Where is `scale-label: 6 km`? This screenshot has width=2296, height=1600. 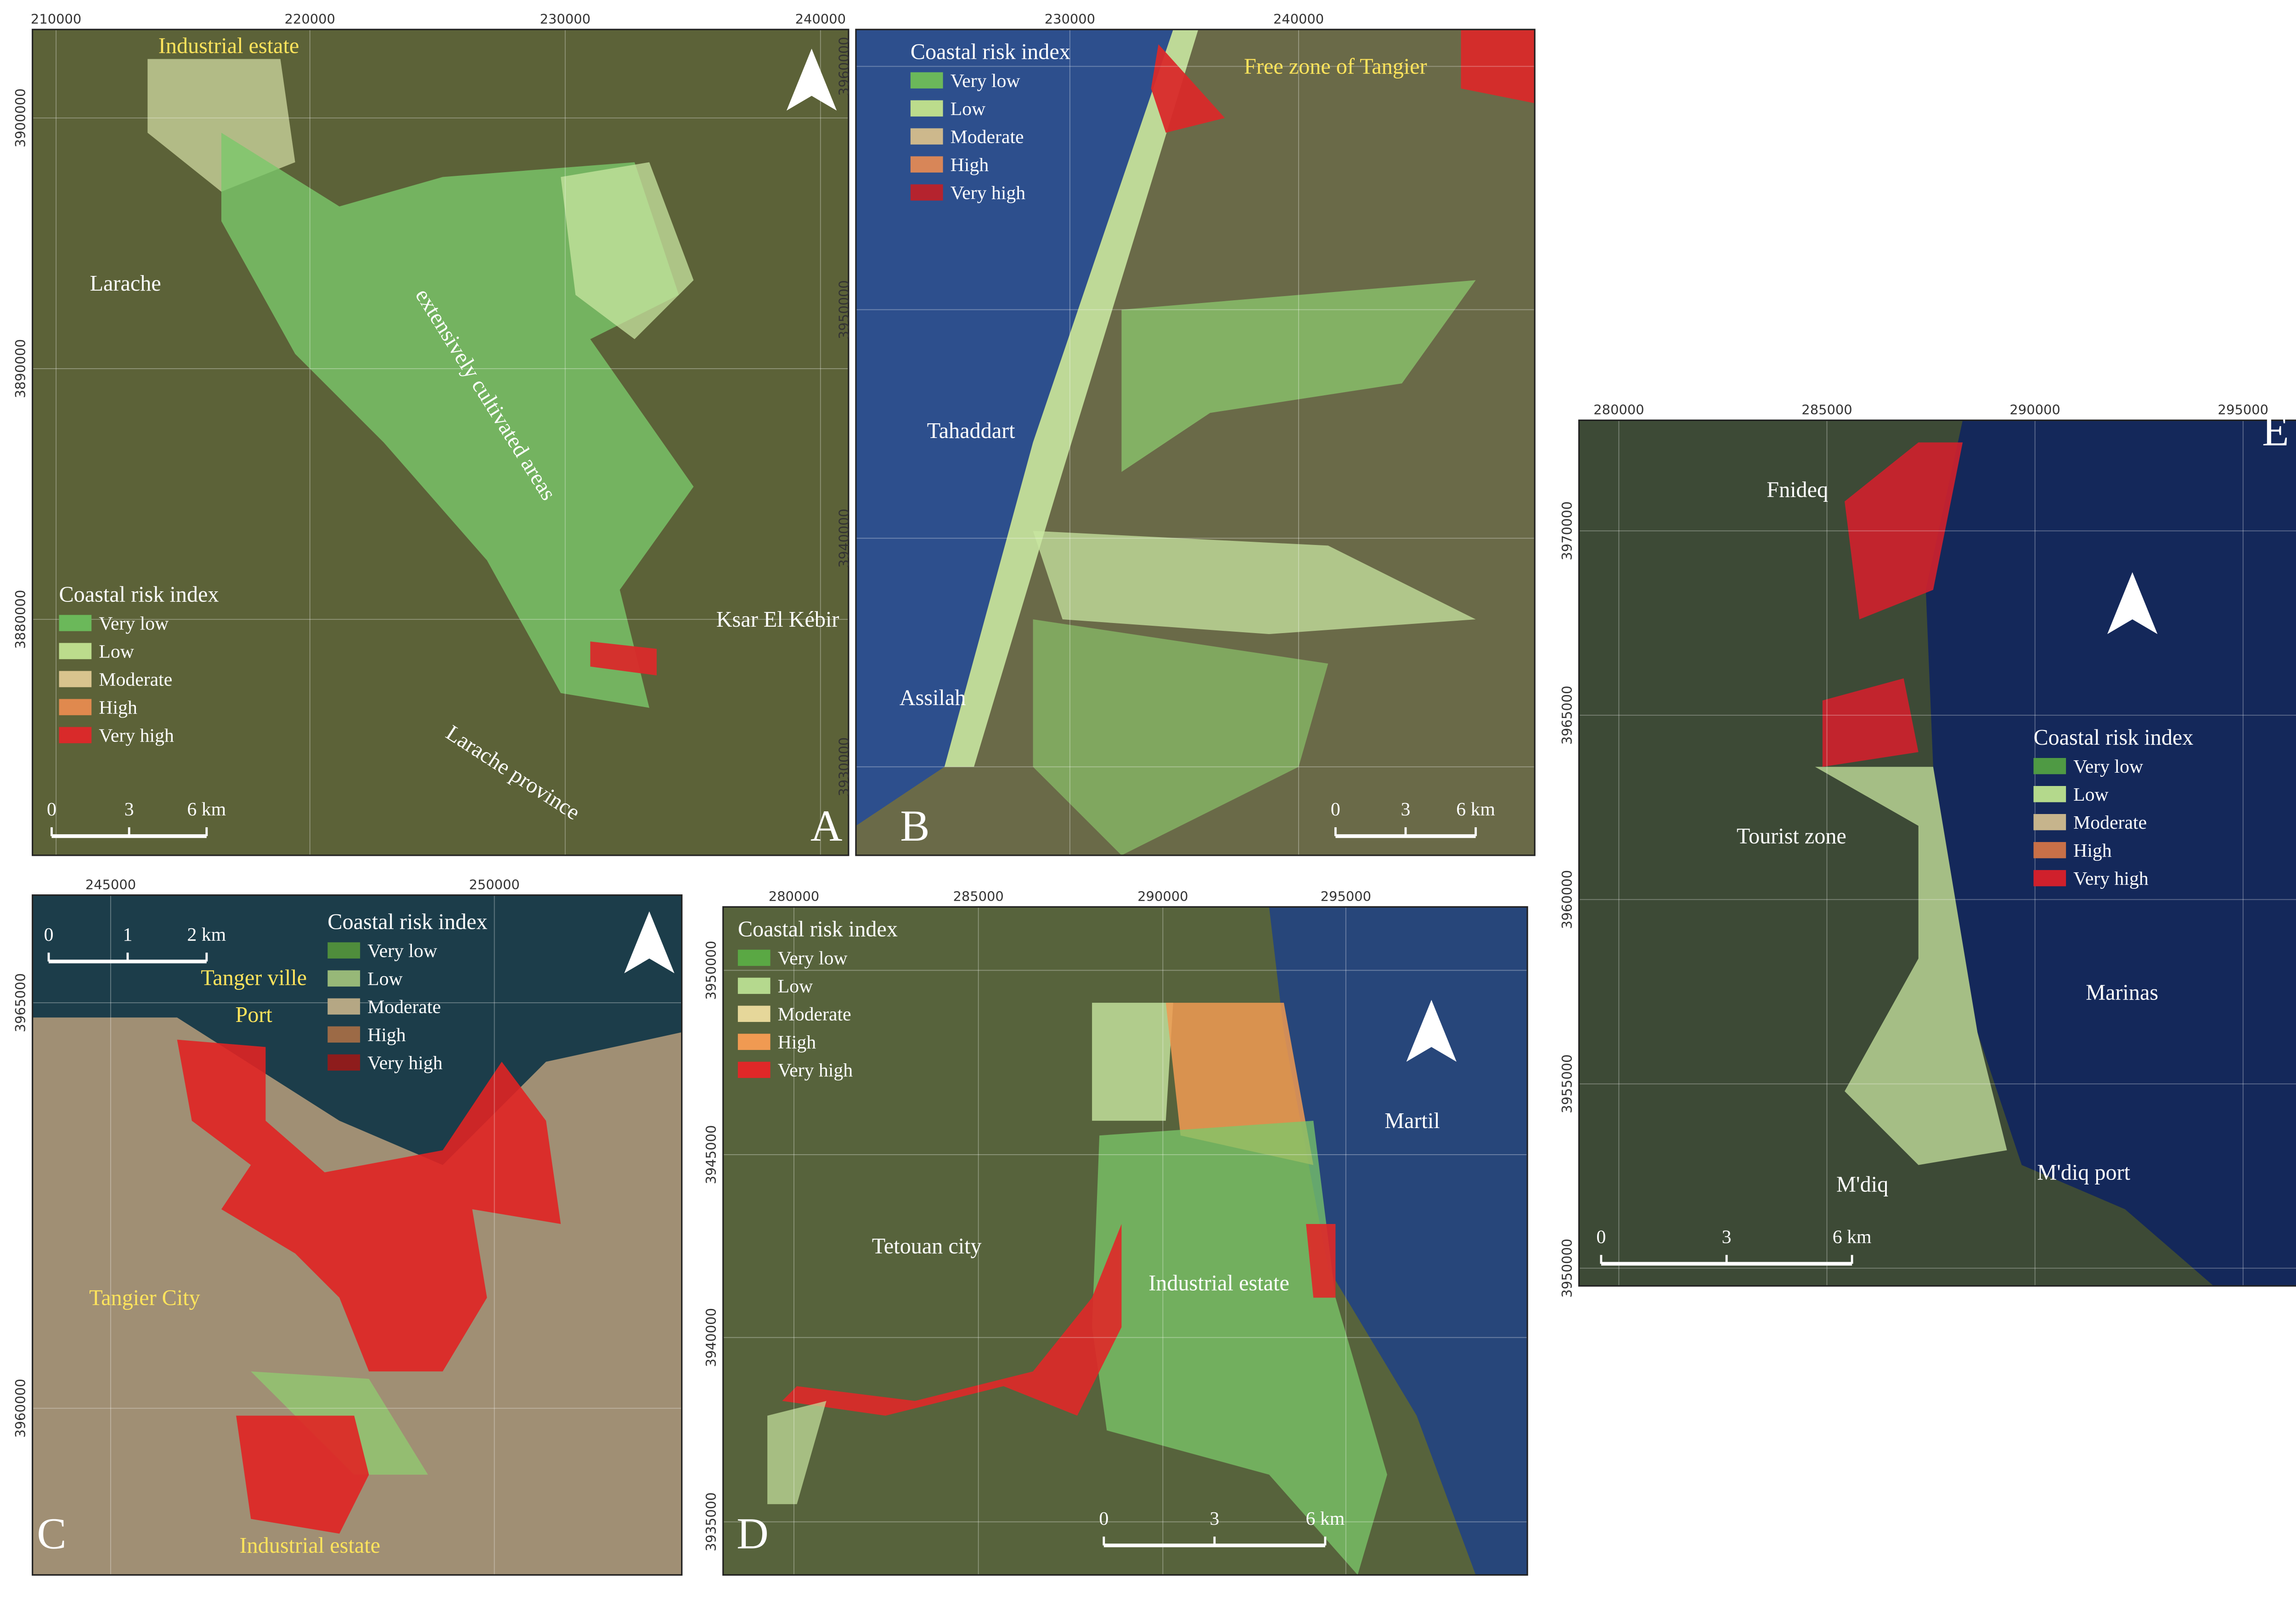
scale-label: 6 km is located at coordinates (1325, 1518).